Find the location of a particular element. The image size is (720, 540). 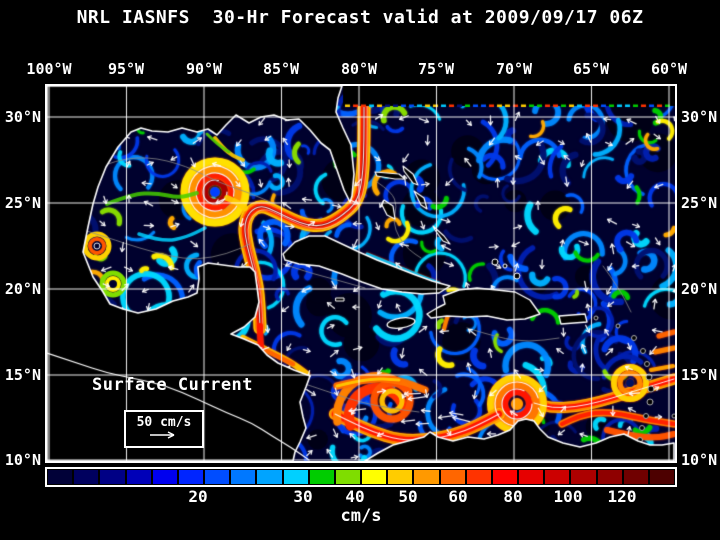

scale-box: 50 cm/s is located at coordinates (164, 429).